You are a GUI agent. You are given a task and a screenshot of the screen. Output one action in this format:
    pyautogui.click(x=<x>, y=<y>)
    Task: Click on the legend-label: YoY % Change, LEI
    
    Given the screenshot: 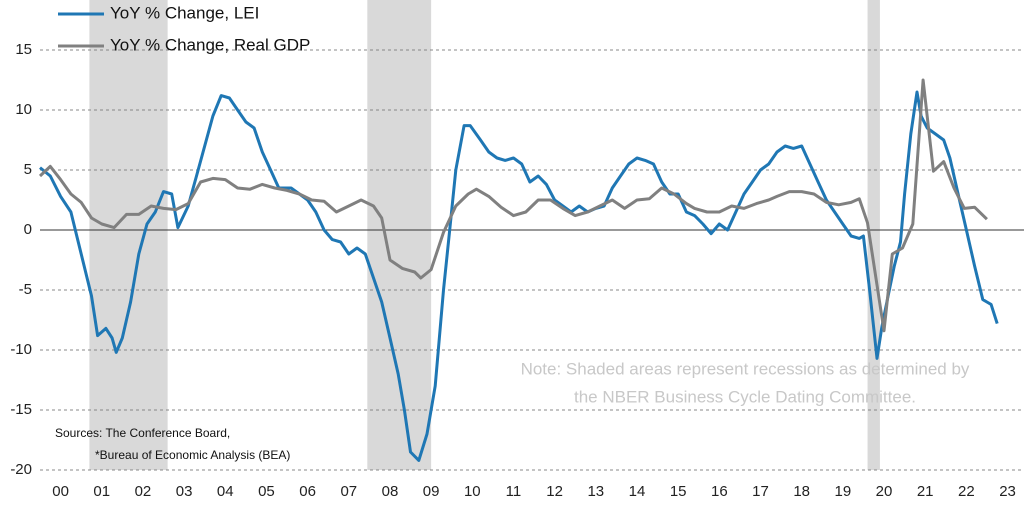 What is the action you would take?
    pyautogui.click(x=184, y=12)
    